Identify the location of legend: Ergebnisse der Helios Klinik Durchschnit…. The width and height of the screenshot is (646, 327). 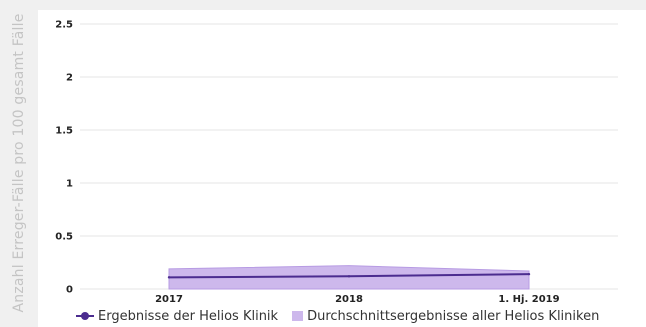
(342, 316).